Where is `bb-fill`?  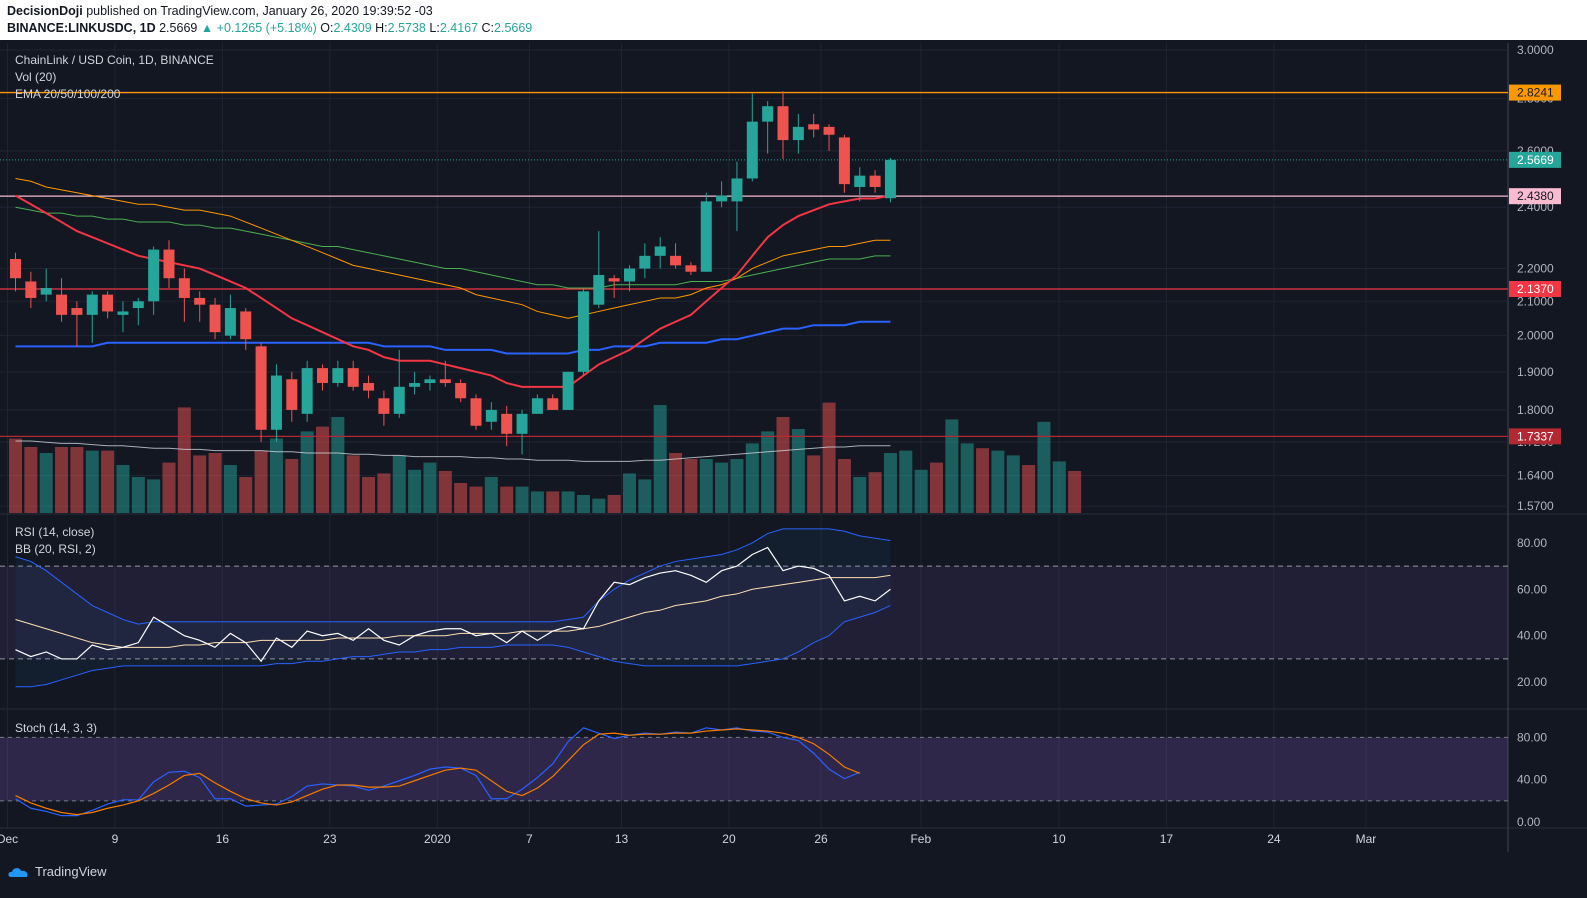 bb-fill is located at coordinates (453, 607).